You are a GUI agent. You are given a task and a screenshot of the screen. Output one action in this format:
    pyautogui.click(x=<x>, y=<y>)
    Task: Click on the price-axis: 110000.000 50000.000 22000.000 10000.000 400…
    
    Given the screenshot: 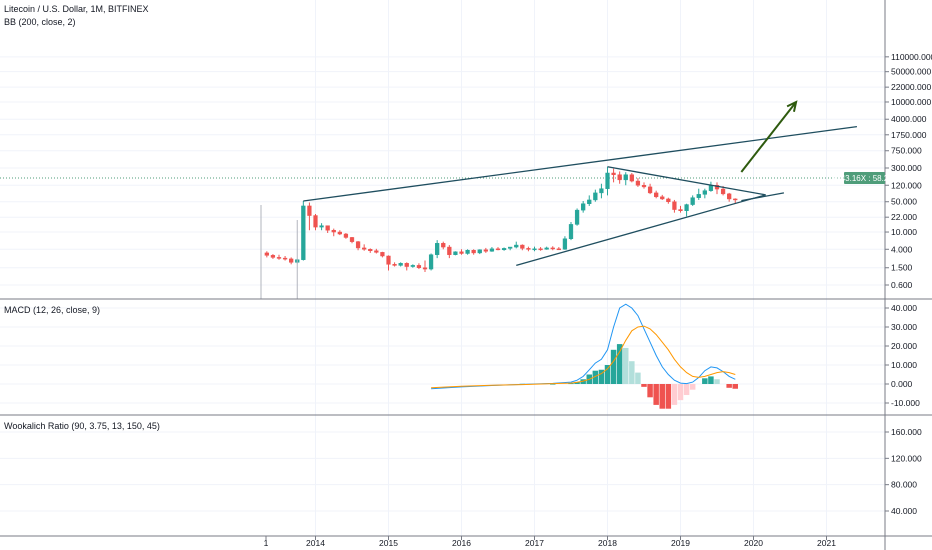 What is the action you would take?
    pyautogui.click(x=908, y=171)
    